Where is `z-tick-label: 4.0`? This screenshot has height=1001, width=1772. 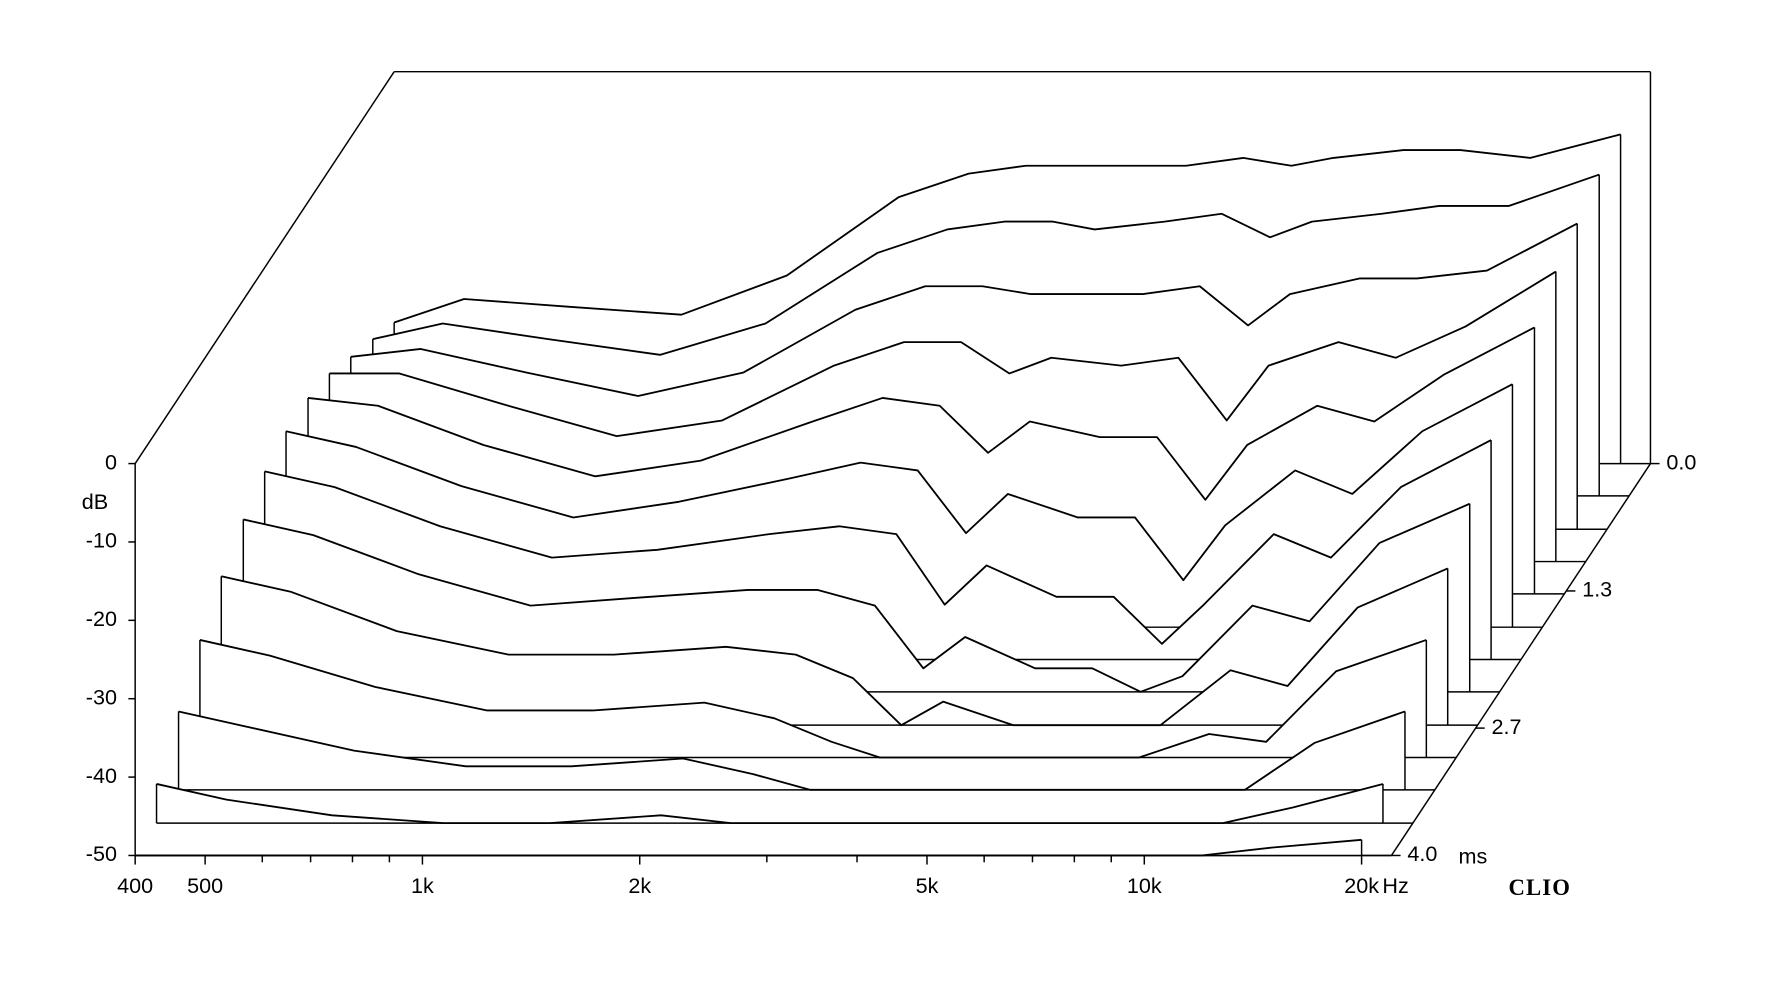
z-tick-label: 4.0 is located at coordinates (1422, 853).